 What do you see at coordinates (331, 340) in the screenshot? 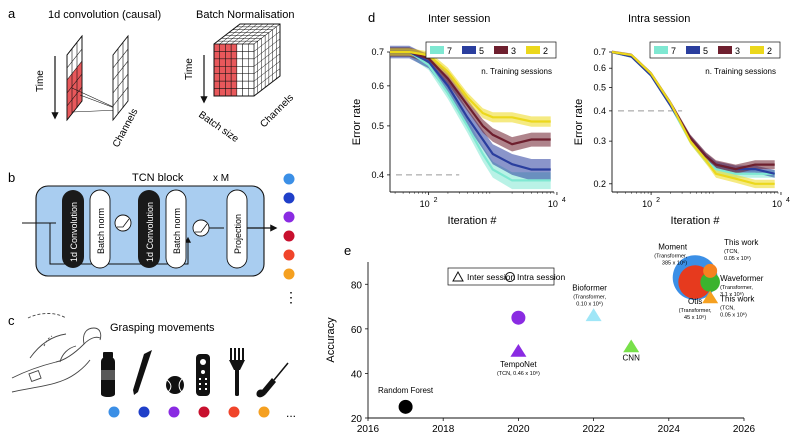
I see `y-axis-label: Accuracy` at bounding box center [331, 340].